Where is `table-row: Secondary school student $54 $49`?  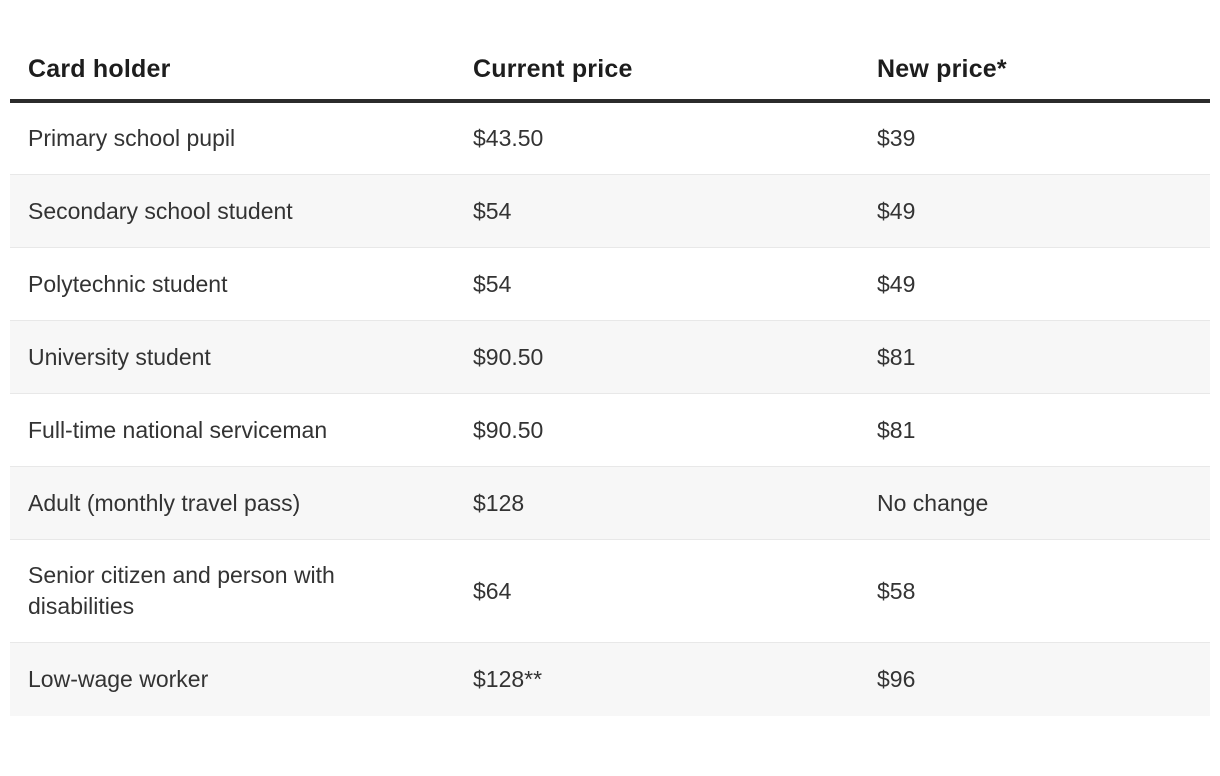 table-row: Secondary school student $54 $49 is located at coordinates (610, 211).